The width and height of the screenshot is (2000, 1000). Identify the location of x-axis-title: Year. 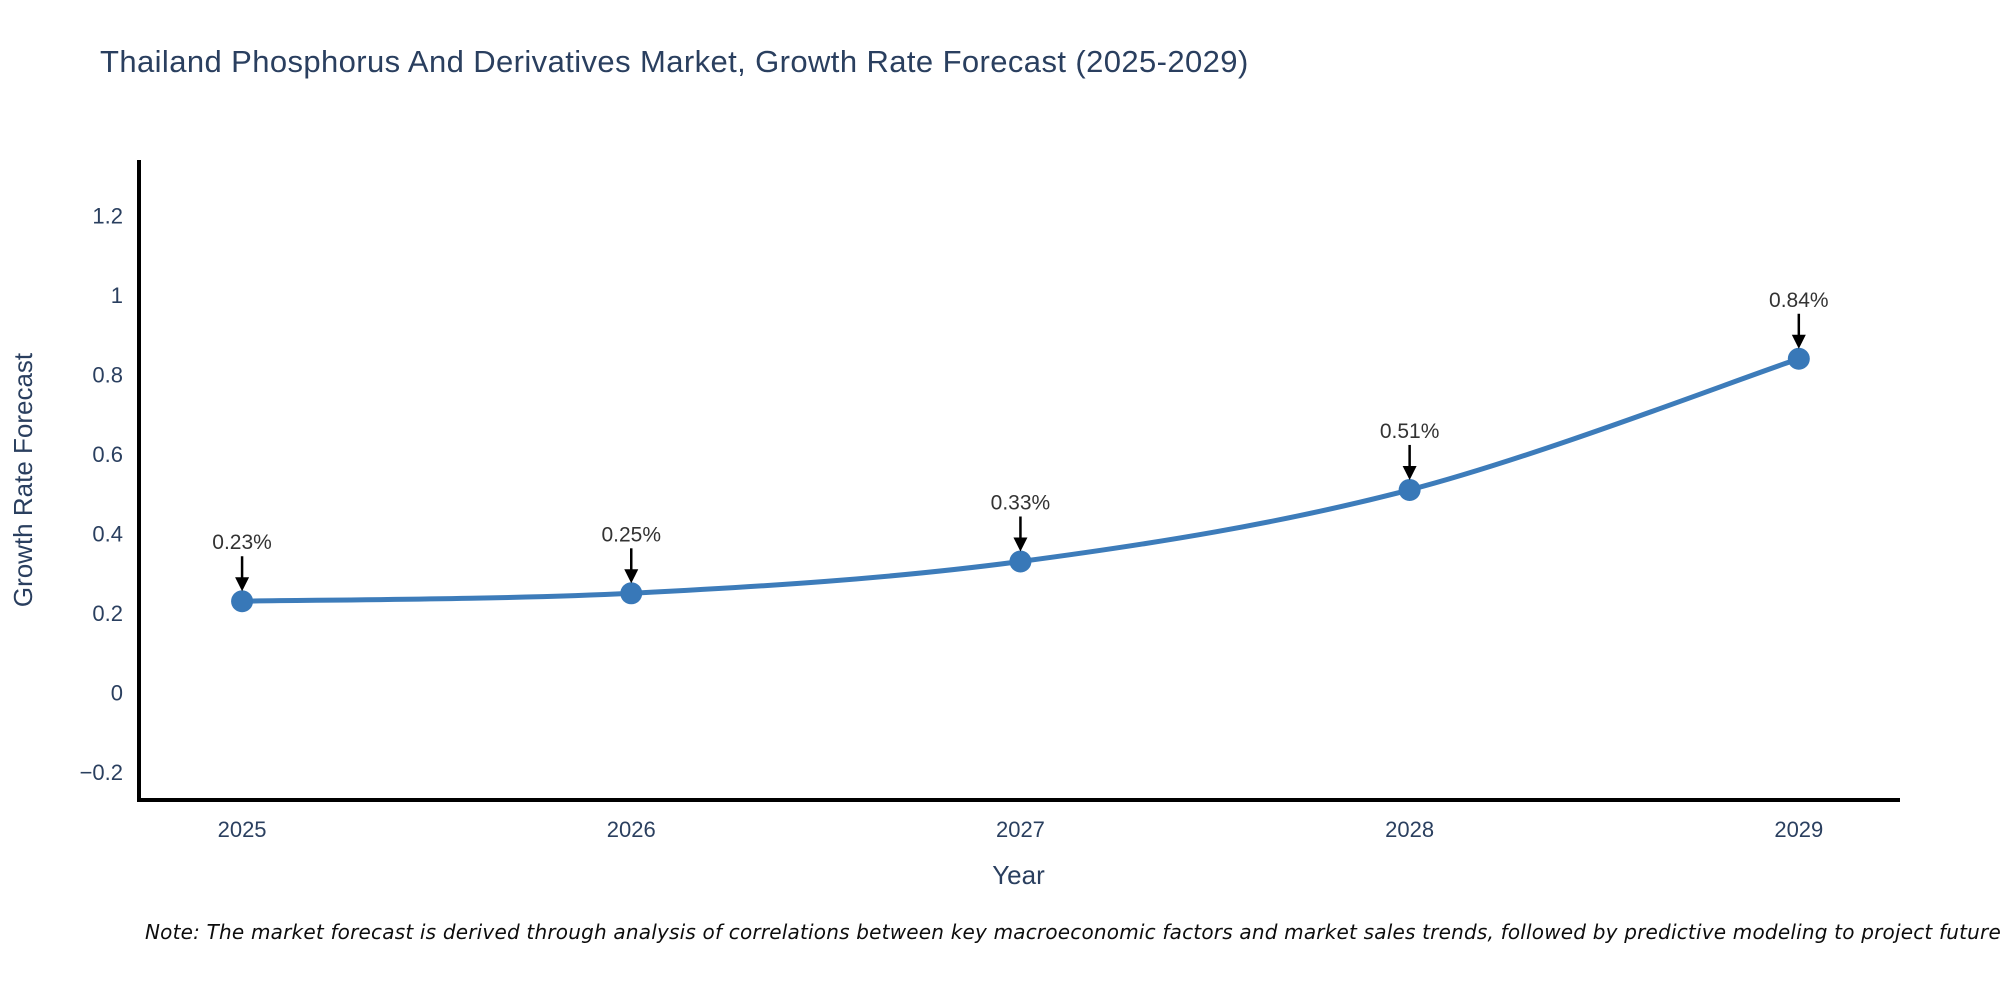
(1018, 875).